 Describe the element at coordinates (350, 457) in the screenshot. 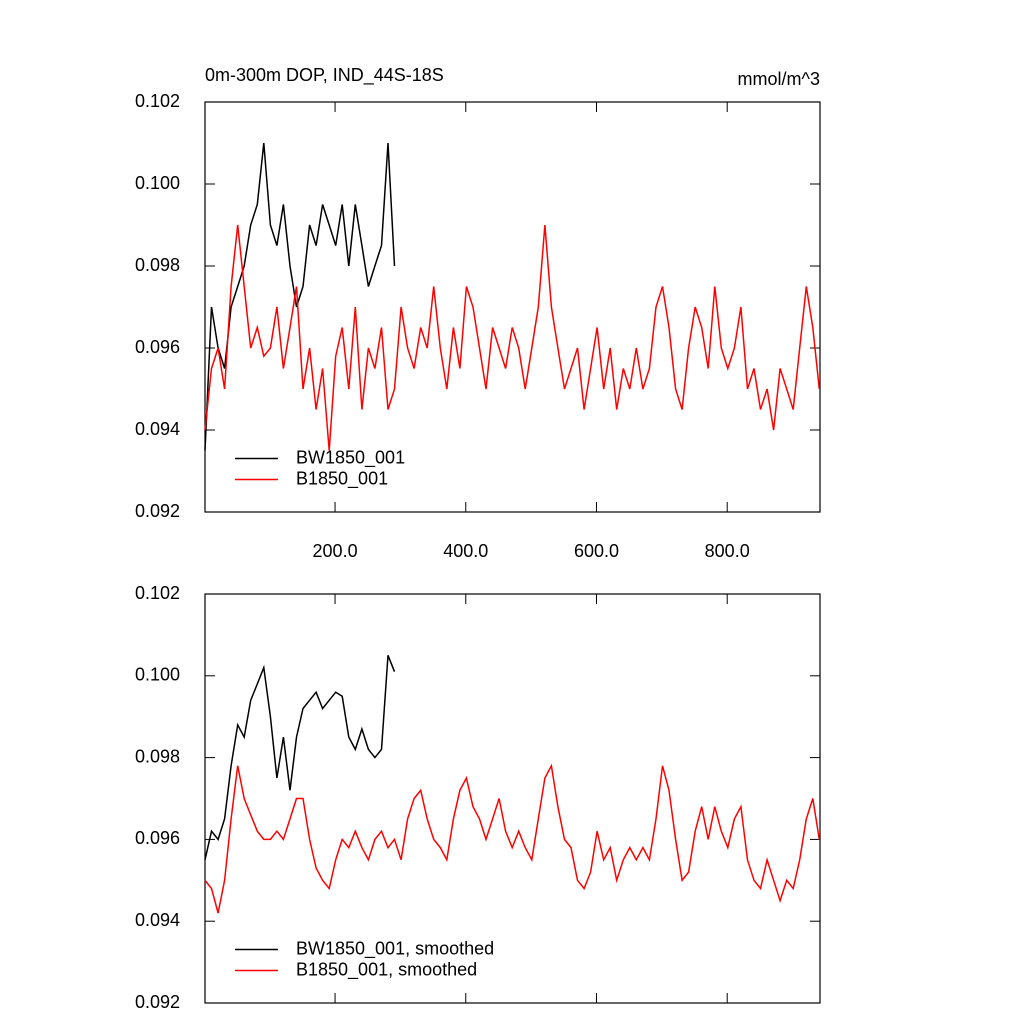

I see `legend-label: BW1850_001` at that location.